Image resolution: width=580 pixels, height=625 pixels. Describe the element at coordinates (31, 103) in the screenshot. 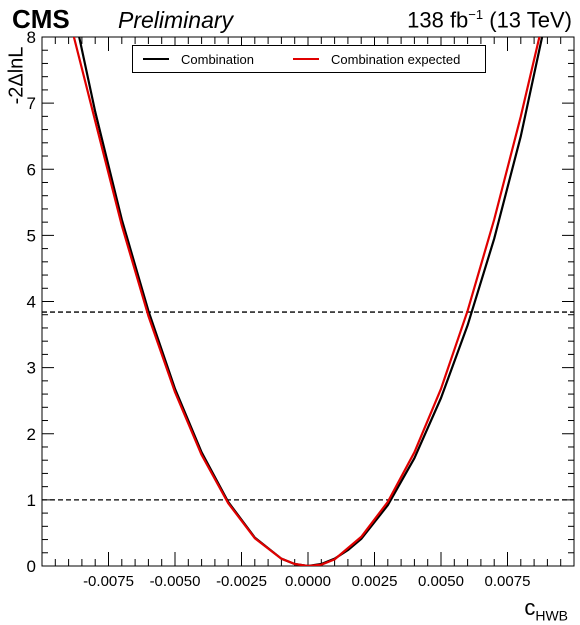

I see `y-tick-label: 7` at that location.